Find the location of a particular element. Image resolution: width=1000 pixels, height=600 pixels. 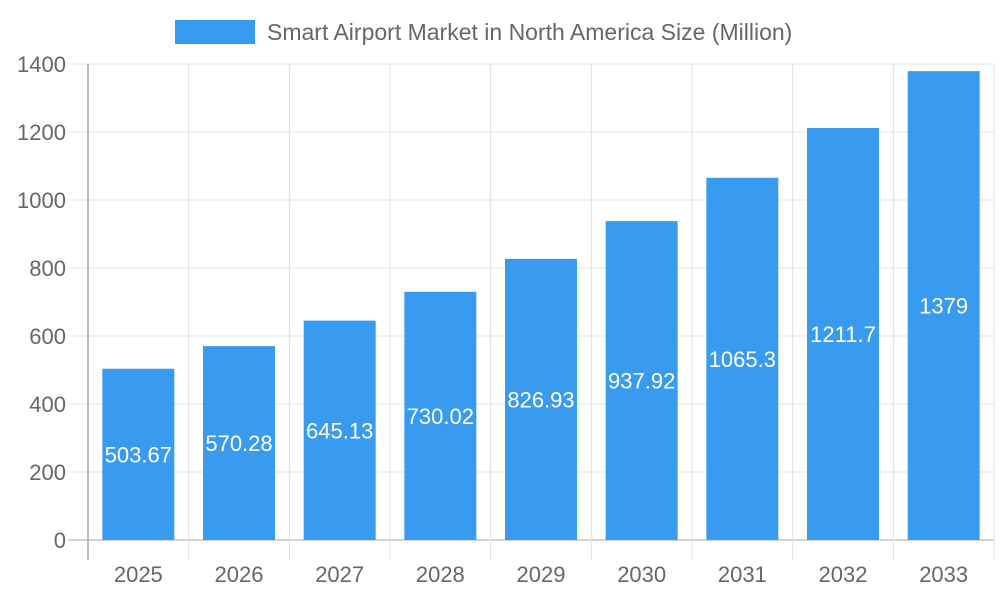

y-tick-label: 0 is located at coordinates (60, 540).